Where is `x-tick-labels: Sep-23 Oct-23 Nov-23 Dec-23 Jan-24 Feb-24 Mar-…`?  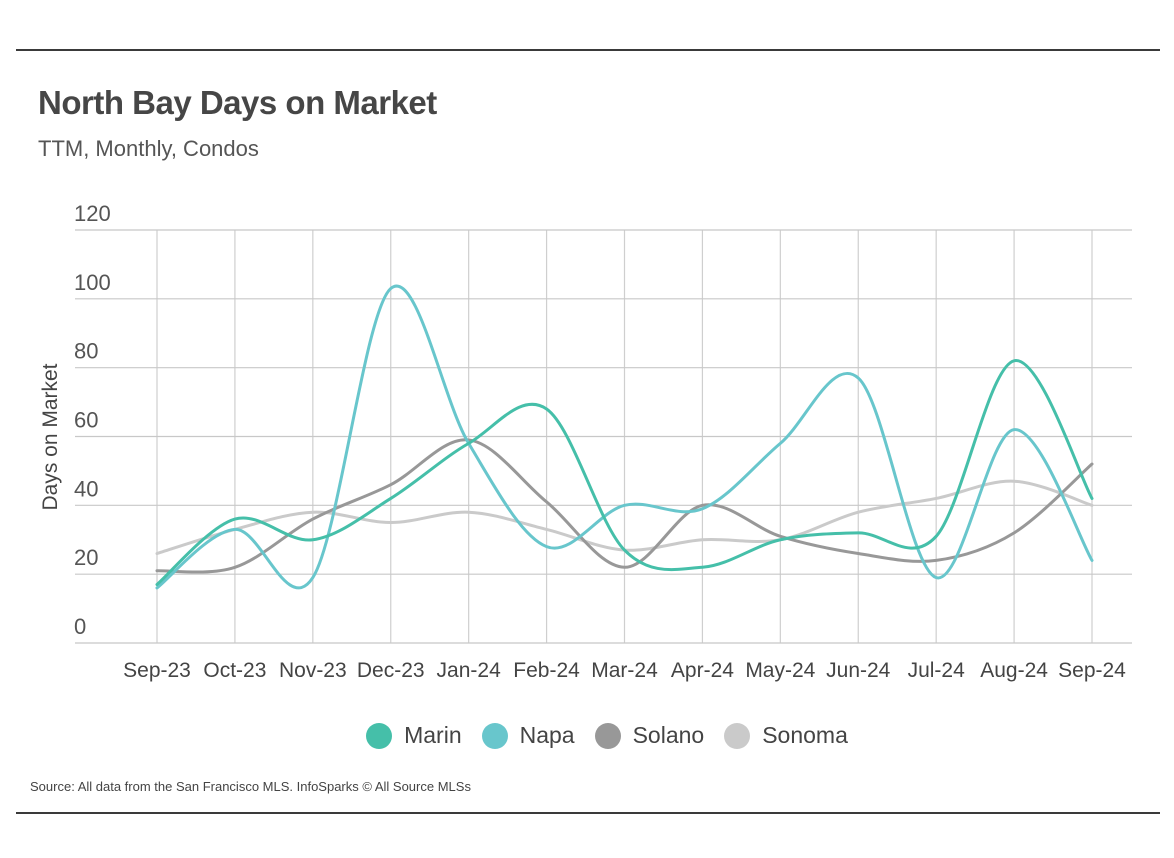 x-tick-labels: Sep-23 Oct-23 Nov-23 Dec-23 Jan-24 Feb-24 Mar-… is located at coordinates (624, 670).